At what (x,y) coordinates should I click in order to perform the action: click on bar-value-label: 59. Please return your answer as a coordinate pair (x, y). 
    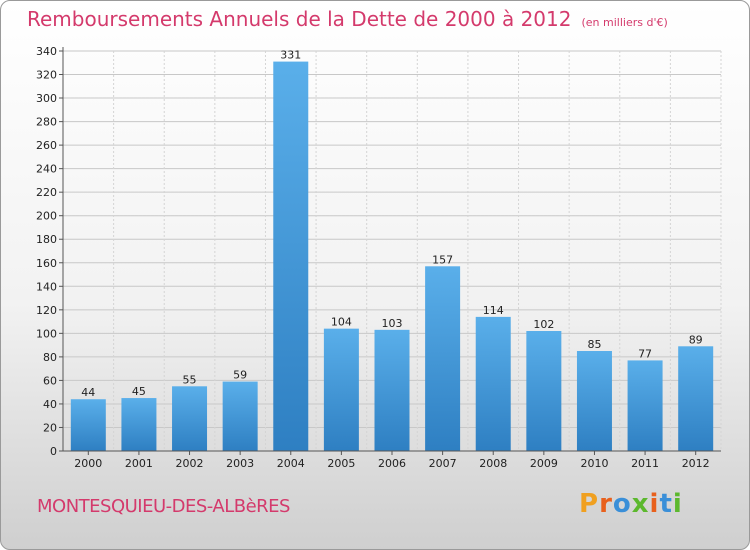
    Looking at the image, I should click on (240, 375).